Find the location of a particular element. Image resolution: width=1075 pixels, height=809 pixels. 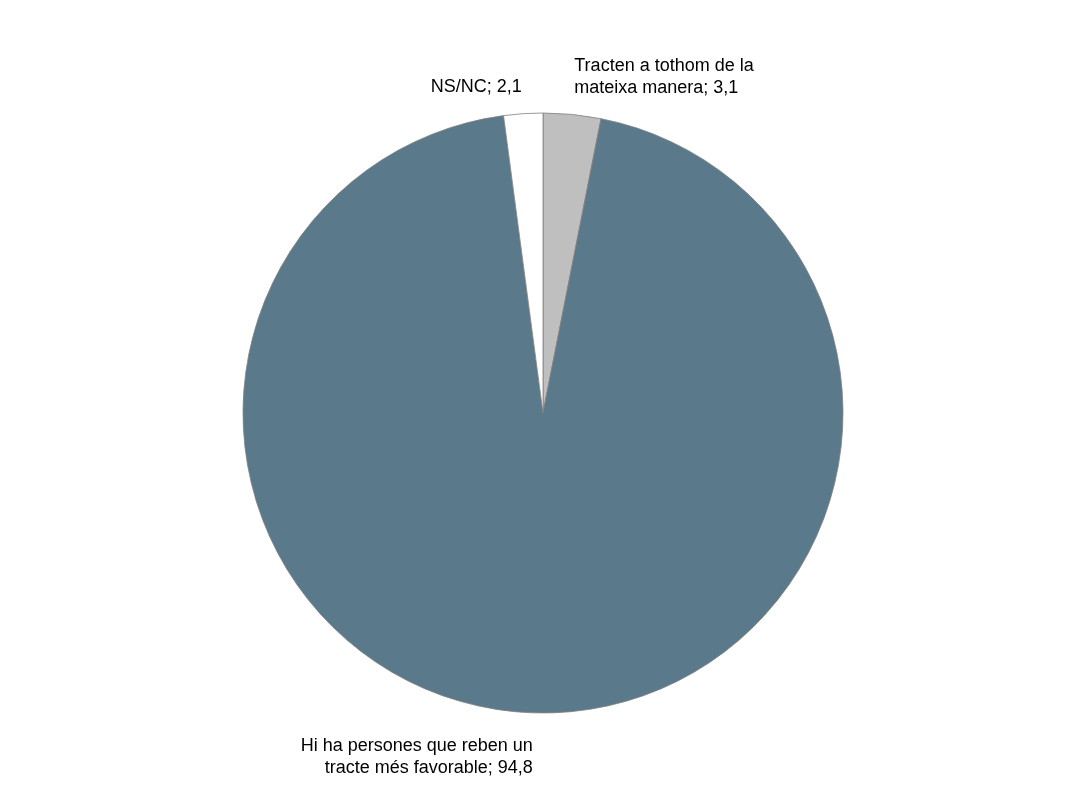

slice-label: Tracten a tothom de la mateixa manera; 3,1 is located at coordinates (664, 75).